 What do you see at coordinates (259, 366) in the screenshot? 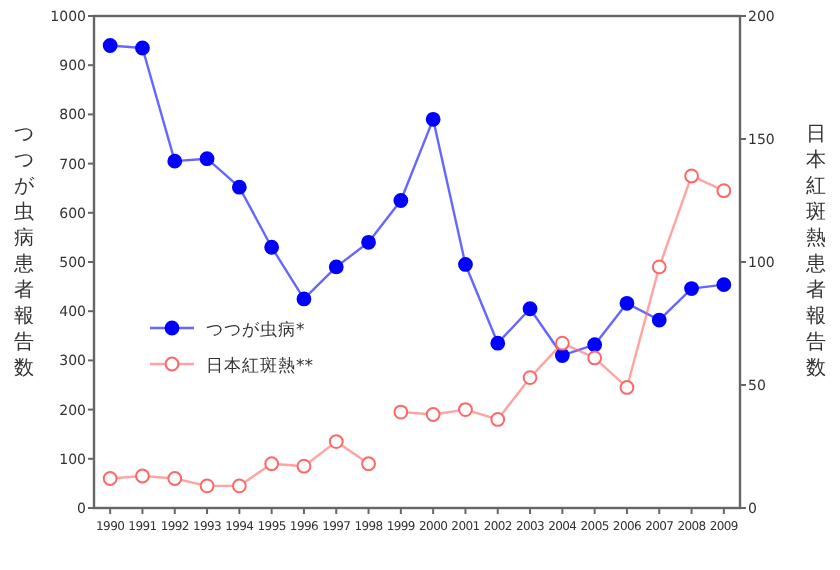
I see `legend-label: 日本紅斑熱**` at bounding box center [259, 366].